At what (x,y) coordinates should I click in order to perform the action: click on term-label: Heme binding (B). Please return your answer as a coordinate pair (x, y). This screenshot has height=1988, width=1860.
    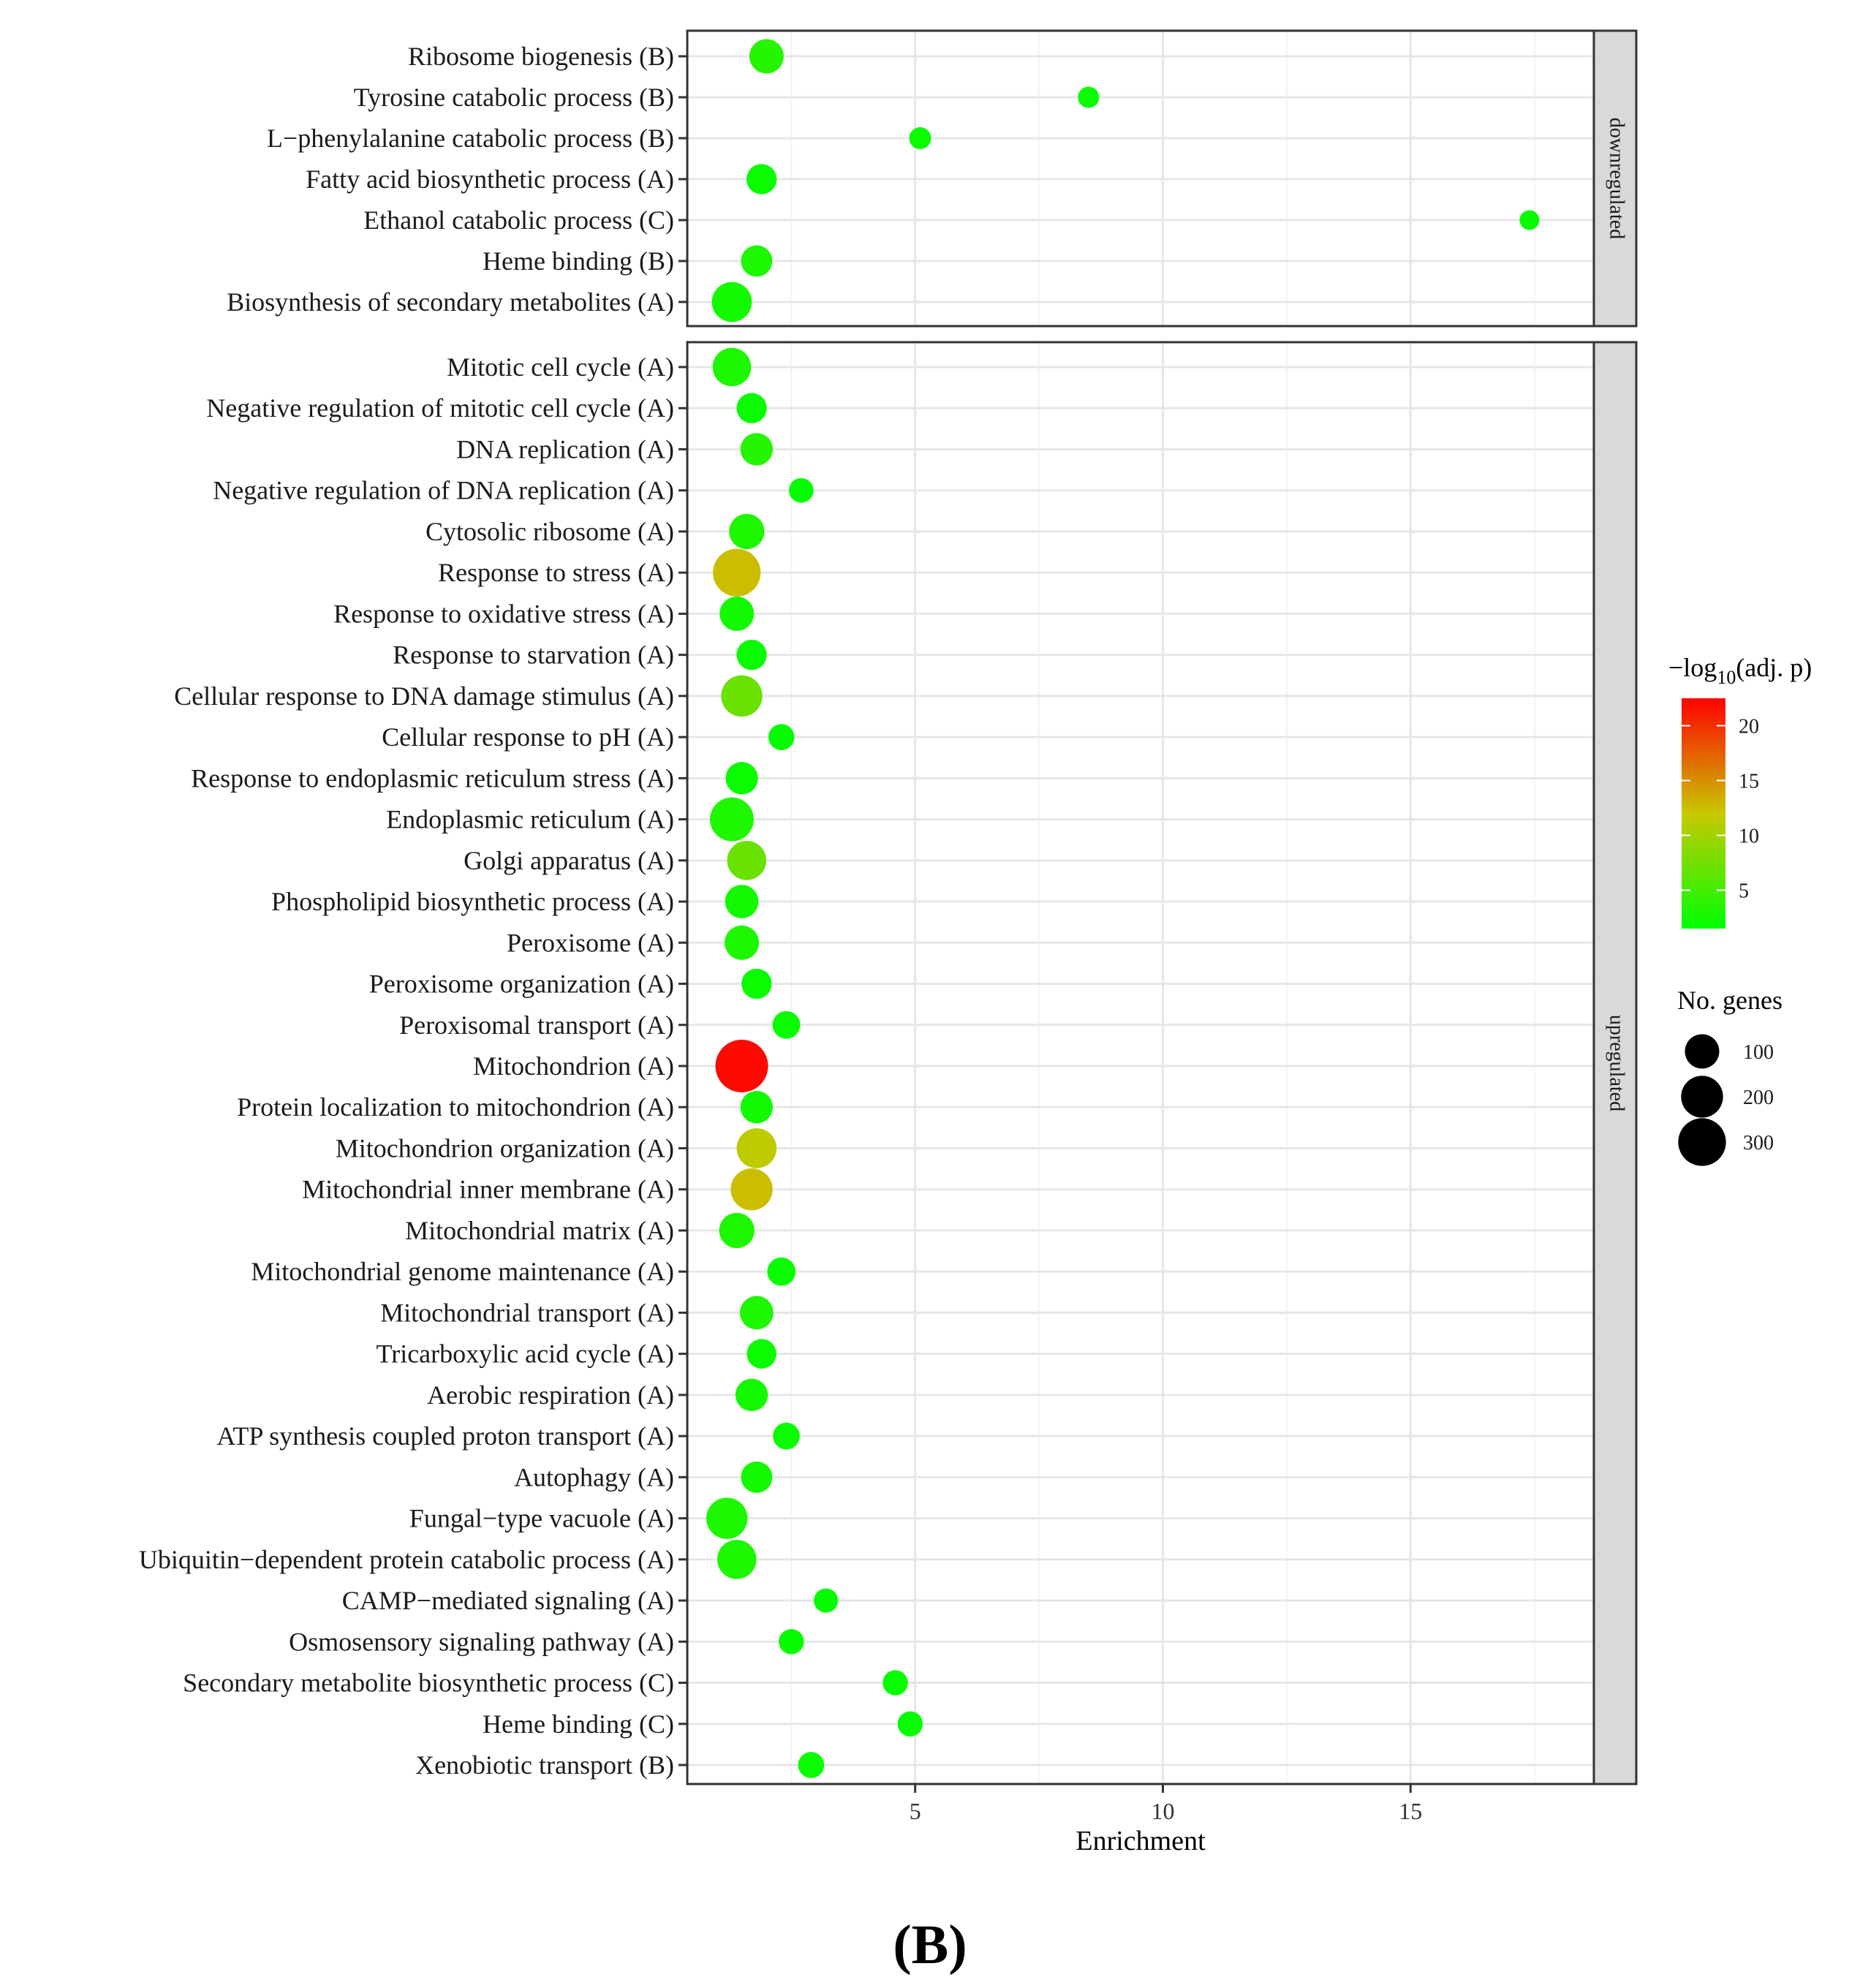
    Looking at the image, I should click on (578, 261).